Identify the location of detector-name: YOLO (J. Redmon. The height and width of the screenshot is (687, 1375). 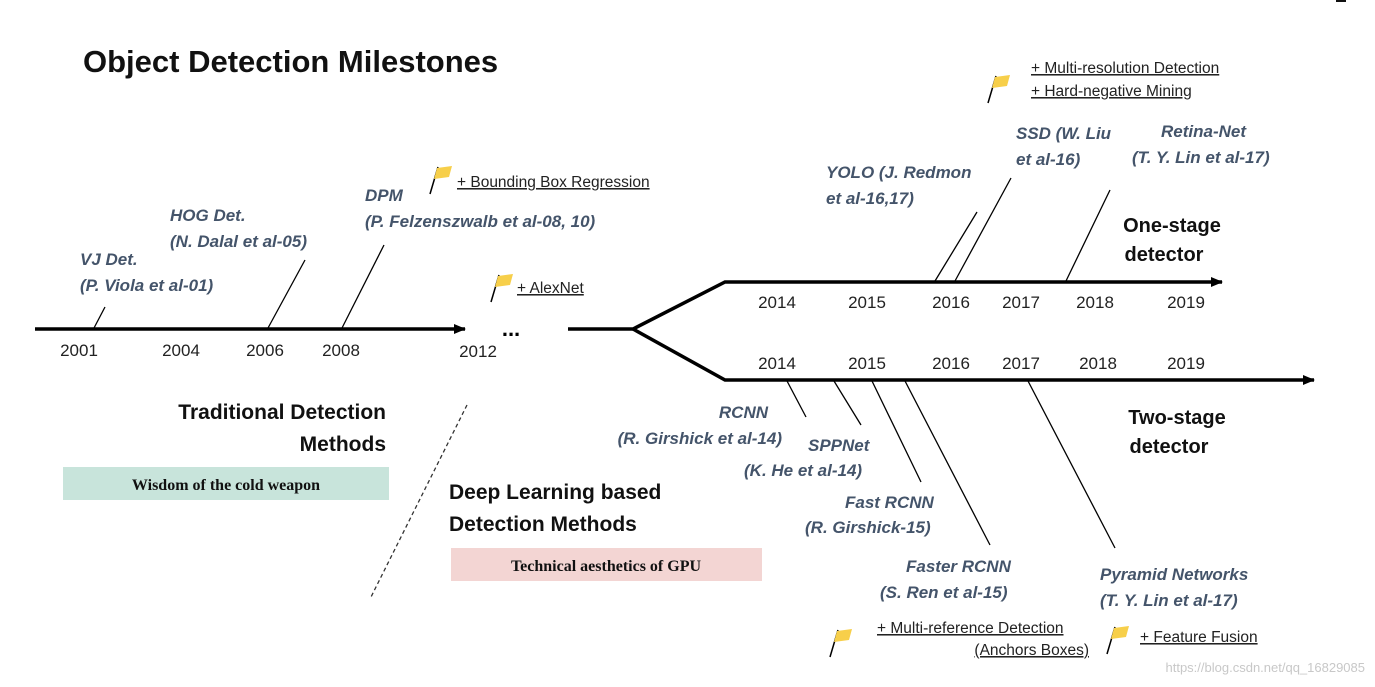
(898, 172).